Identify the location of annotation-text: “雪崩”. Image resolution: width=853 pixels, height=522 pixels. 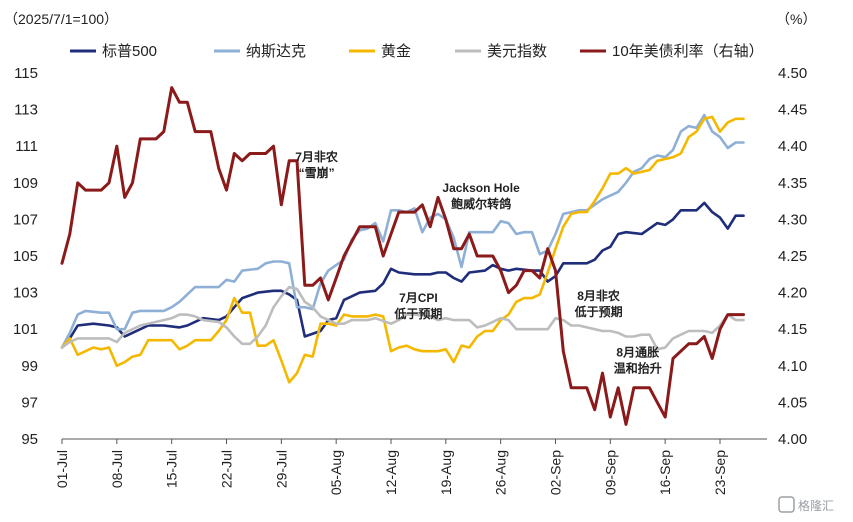
(317, 172).